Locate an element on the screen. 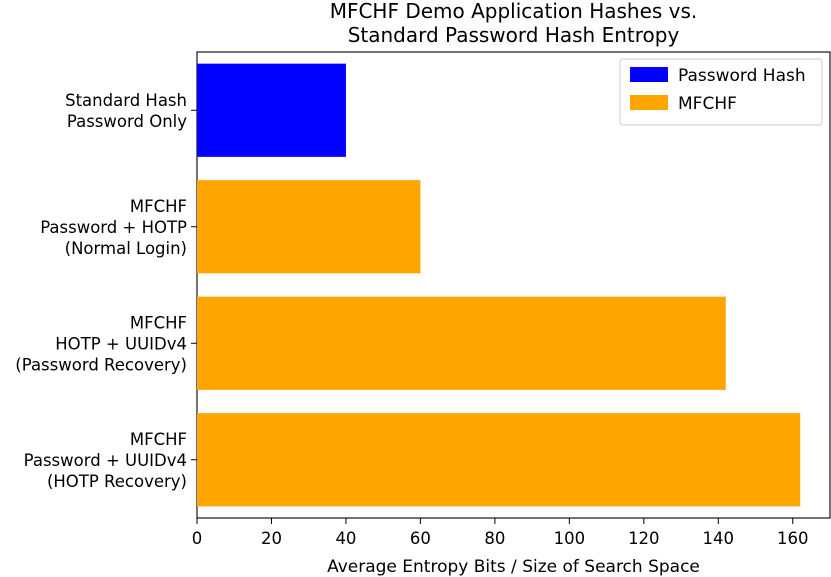  legend-box is located at coordinates (721, 92).